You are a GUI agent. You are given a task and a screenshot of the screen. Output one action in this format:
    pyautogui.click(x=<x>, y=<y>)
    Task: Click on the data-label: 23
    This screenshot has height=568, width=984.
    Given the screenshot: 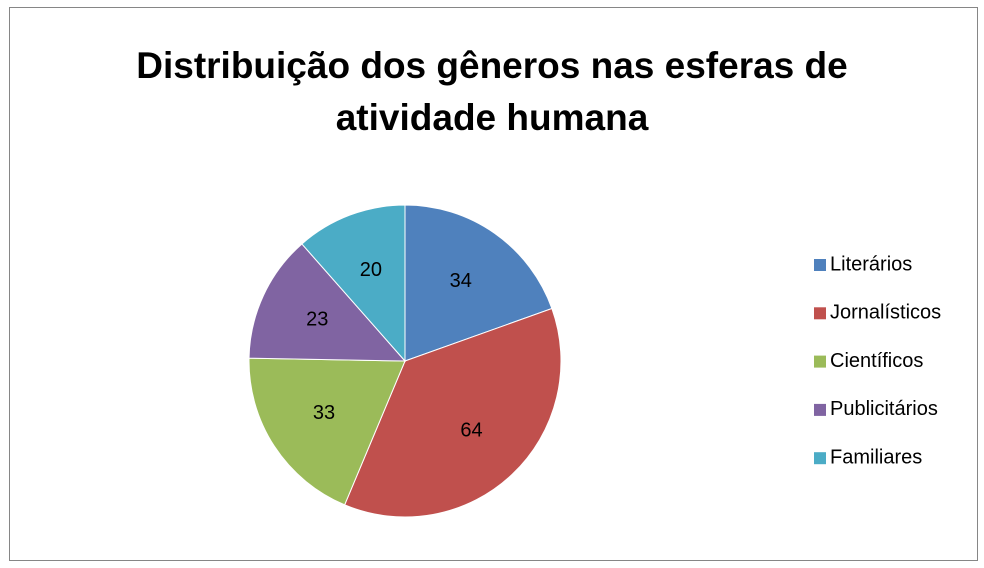 What is the action you would take?
    pyautogui.click(x=317, y=320)
    